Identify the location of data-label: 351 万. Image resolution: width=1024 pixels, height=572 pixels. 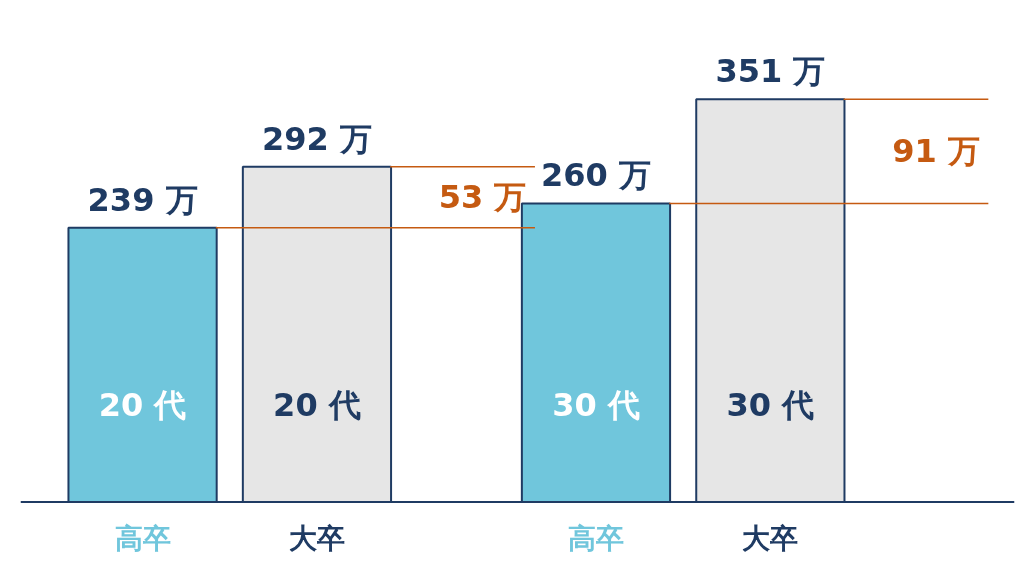
(770, 70).